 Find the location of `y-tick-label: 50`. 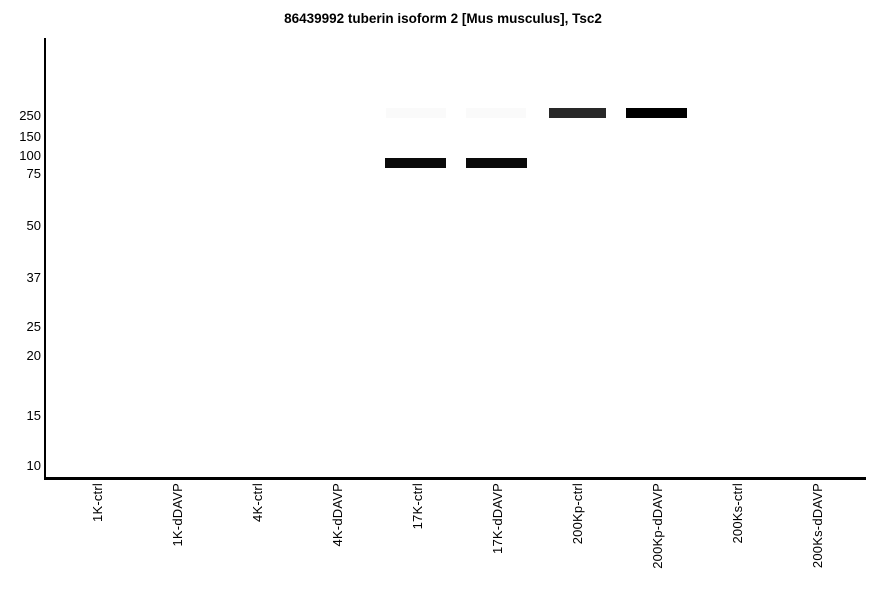

y-tick-label: 50 is located at coordinates (33, 225).